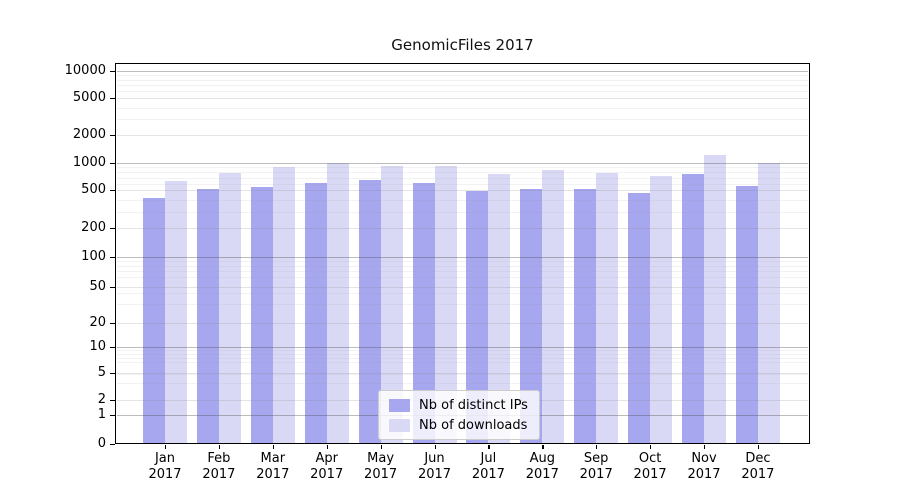 The height and width of the screenshot is (500, 900). I want to click on x-tick-label-nov: Nov 2017, so click(704, 467).